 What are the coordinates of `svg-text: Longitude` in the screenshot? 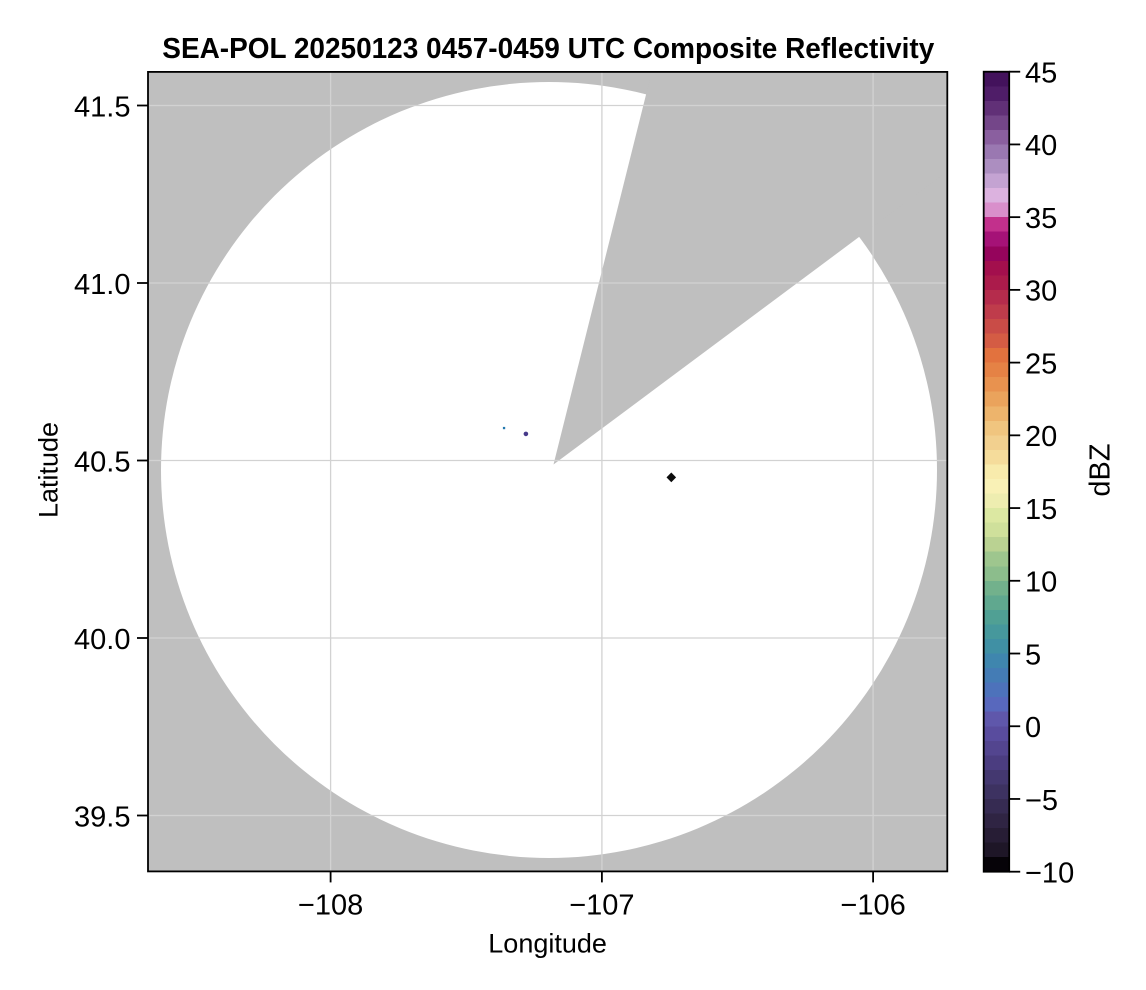 It's located at (547, 944).